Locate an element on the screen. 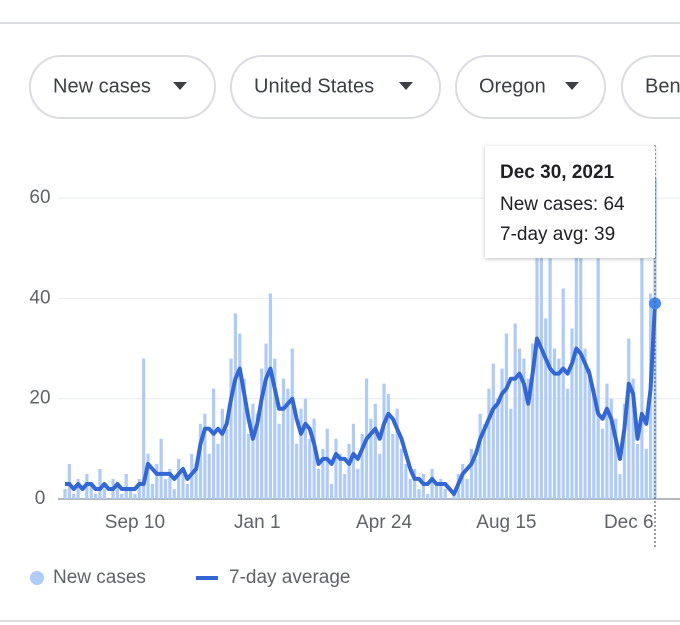 The image size is (680, 625). y-tick-label: 20 is located at coordinates (39, 398).